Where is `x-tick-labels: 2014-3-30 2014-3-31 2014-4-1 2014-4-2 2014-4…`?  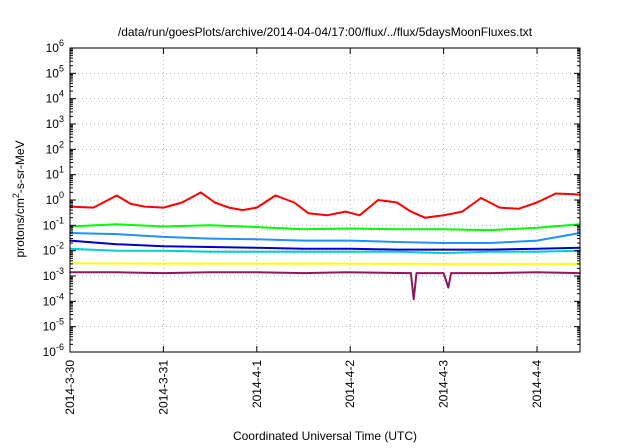 x-tick-labels: 2014-3-30 2014-3-31 2014-4-1 2014-4-2 2014-4… is located at coordinates (303, 387).